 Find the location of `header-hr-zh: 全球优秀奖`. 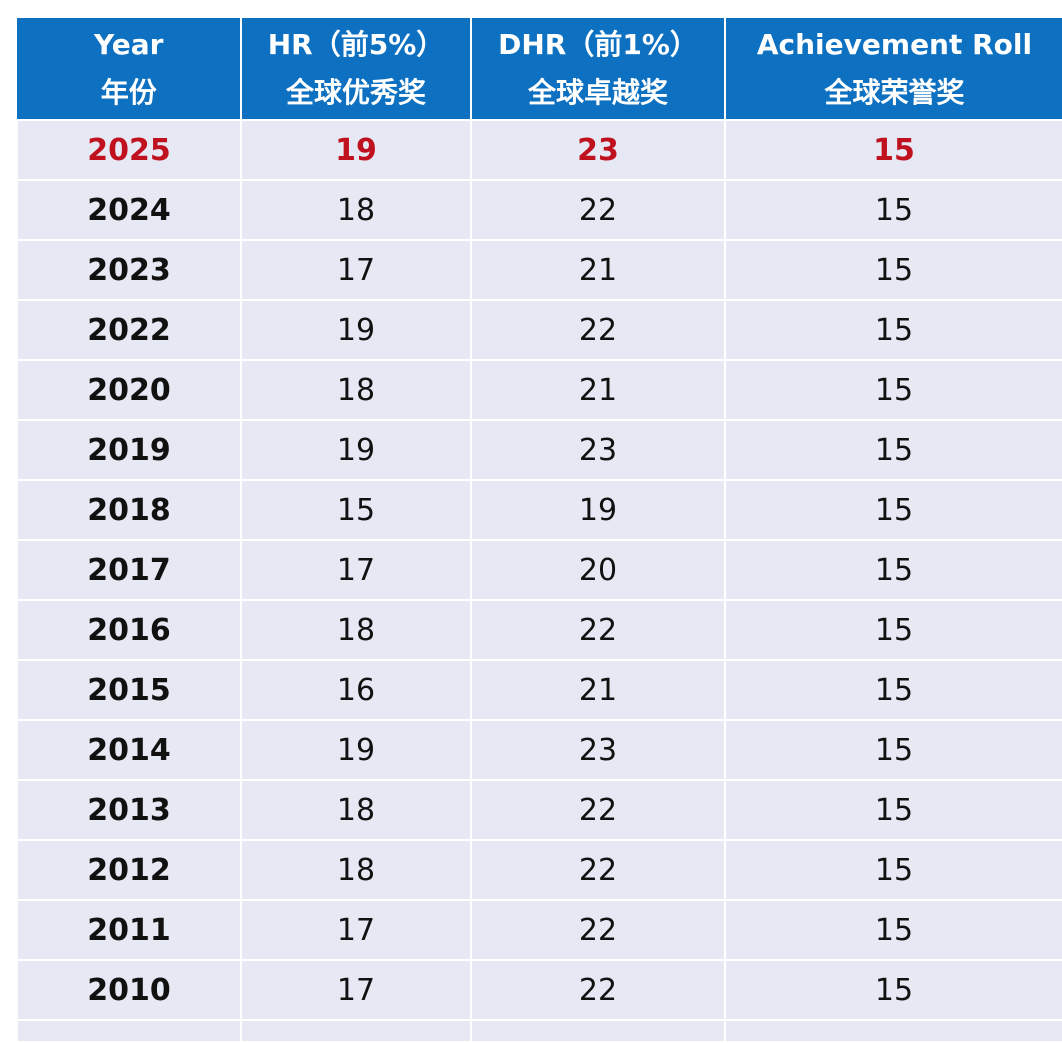

header-hr-zh: 全球优秀奖 is located at coordinates (355, 92).